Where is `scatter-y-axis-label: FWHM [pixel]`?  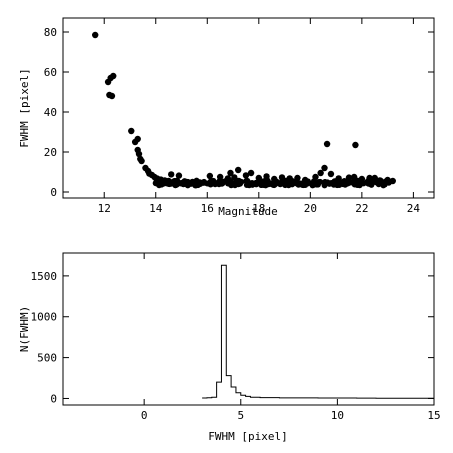
scatter-y-axis-label: FWHM [pixel] is located at coordinates (24, 107).